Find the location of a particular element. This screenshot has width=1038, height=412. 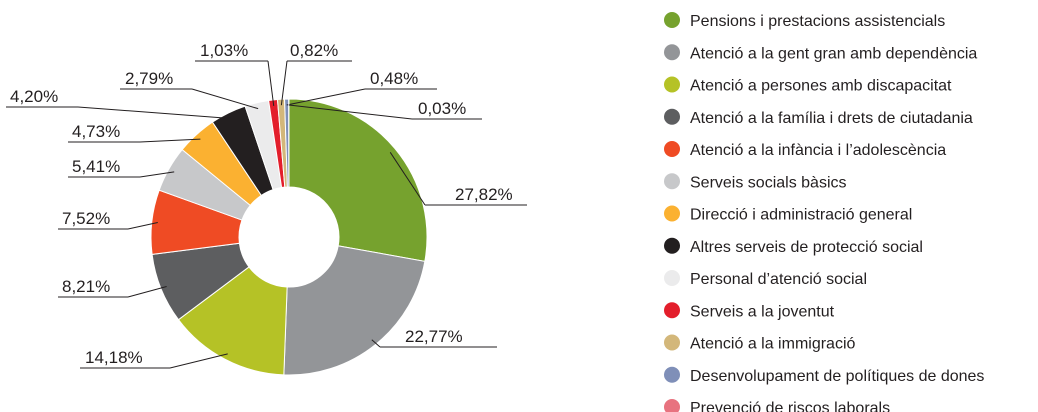

data-label: 0,03% is located at coordinates (442, 108).